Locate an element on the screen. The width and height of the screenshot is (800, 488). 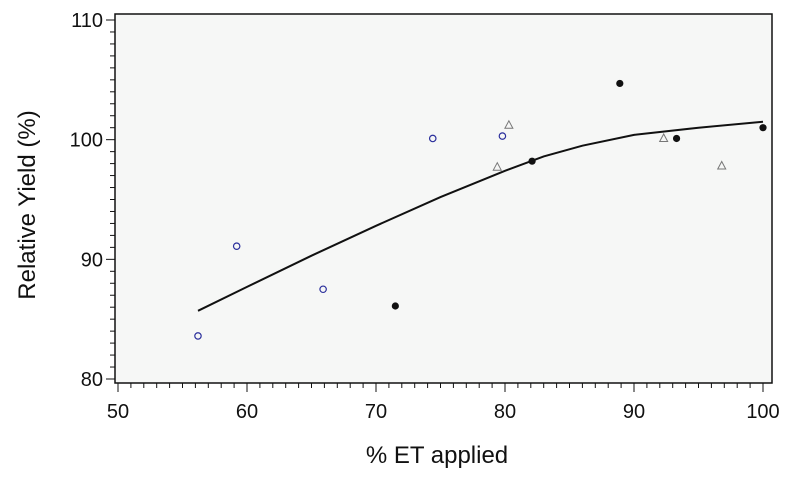
x-axis-title: % ET applied is located at coordinates (437, 455).